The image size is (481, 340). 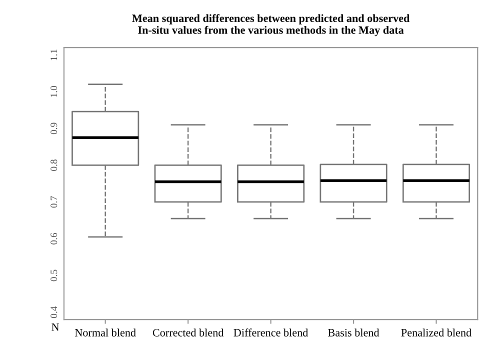 What do you see at coordinates (54, 276) in the screenshot?
I see `y-tick-label: 0.5` at bounding box center [54, 276].